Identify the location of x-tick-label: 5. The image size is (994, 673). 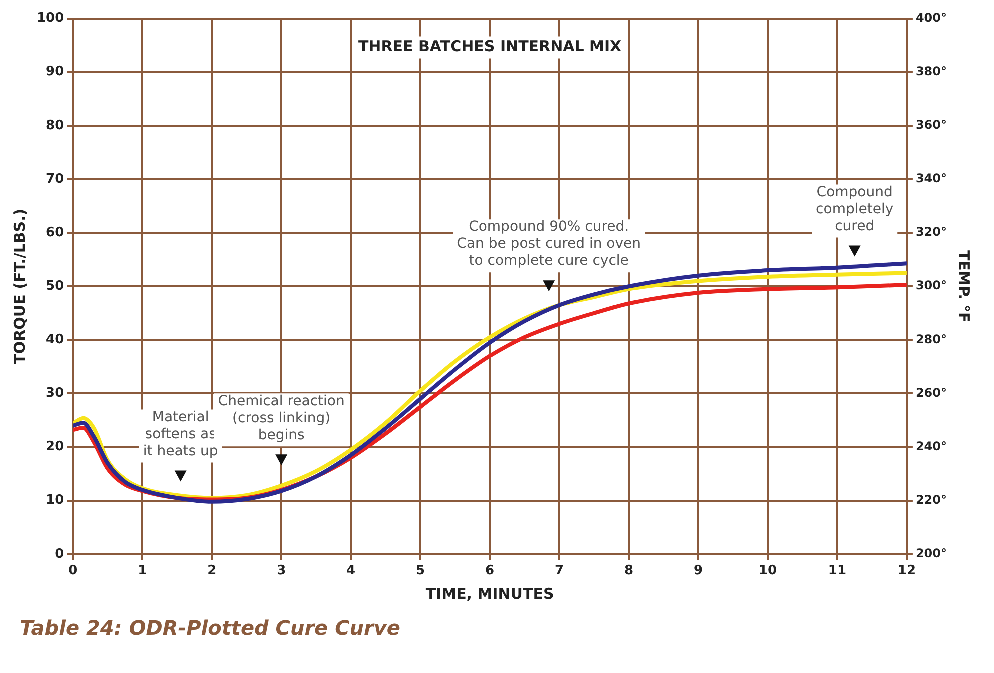
(421, 571).